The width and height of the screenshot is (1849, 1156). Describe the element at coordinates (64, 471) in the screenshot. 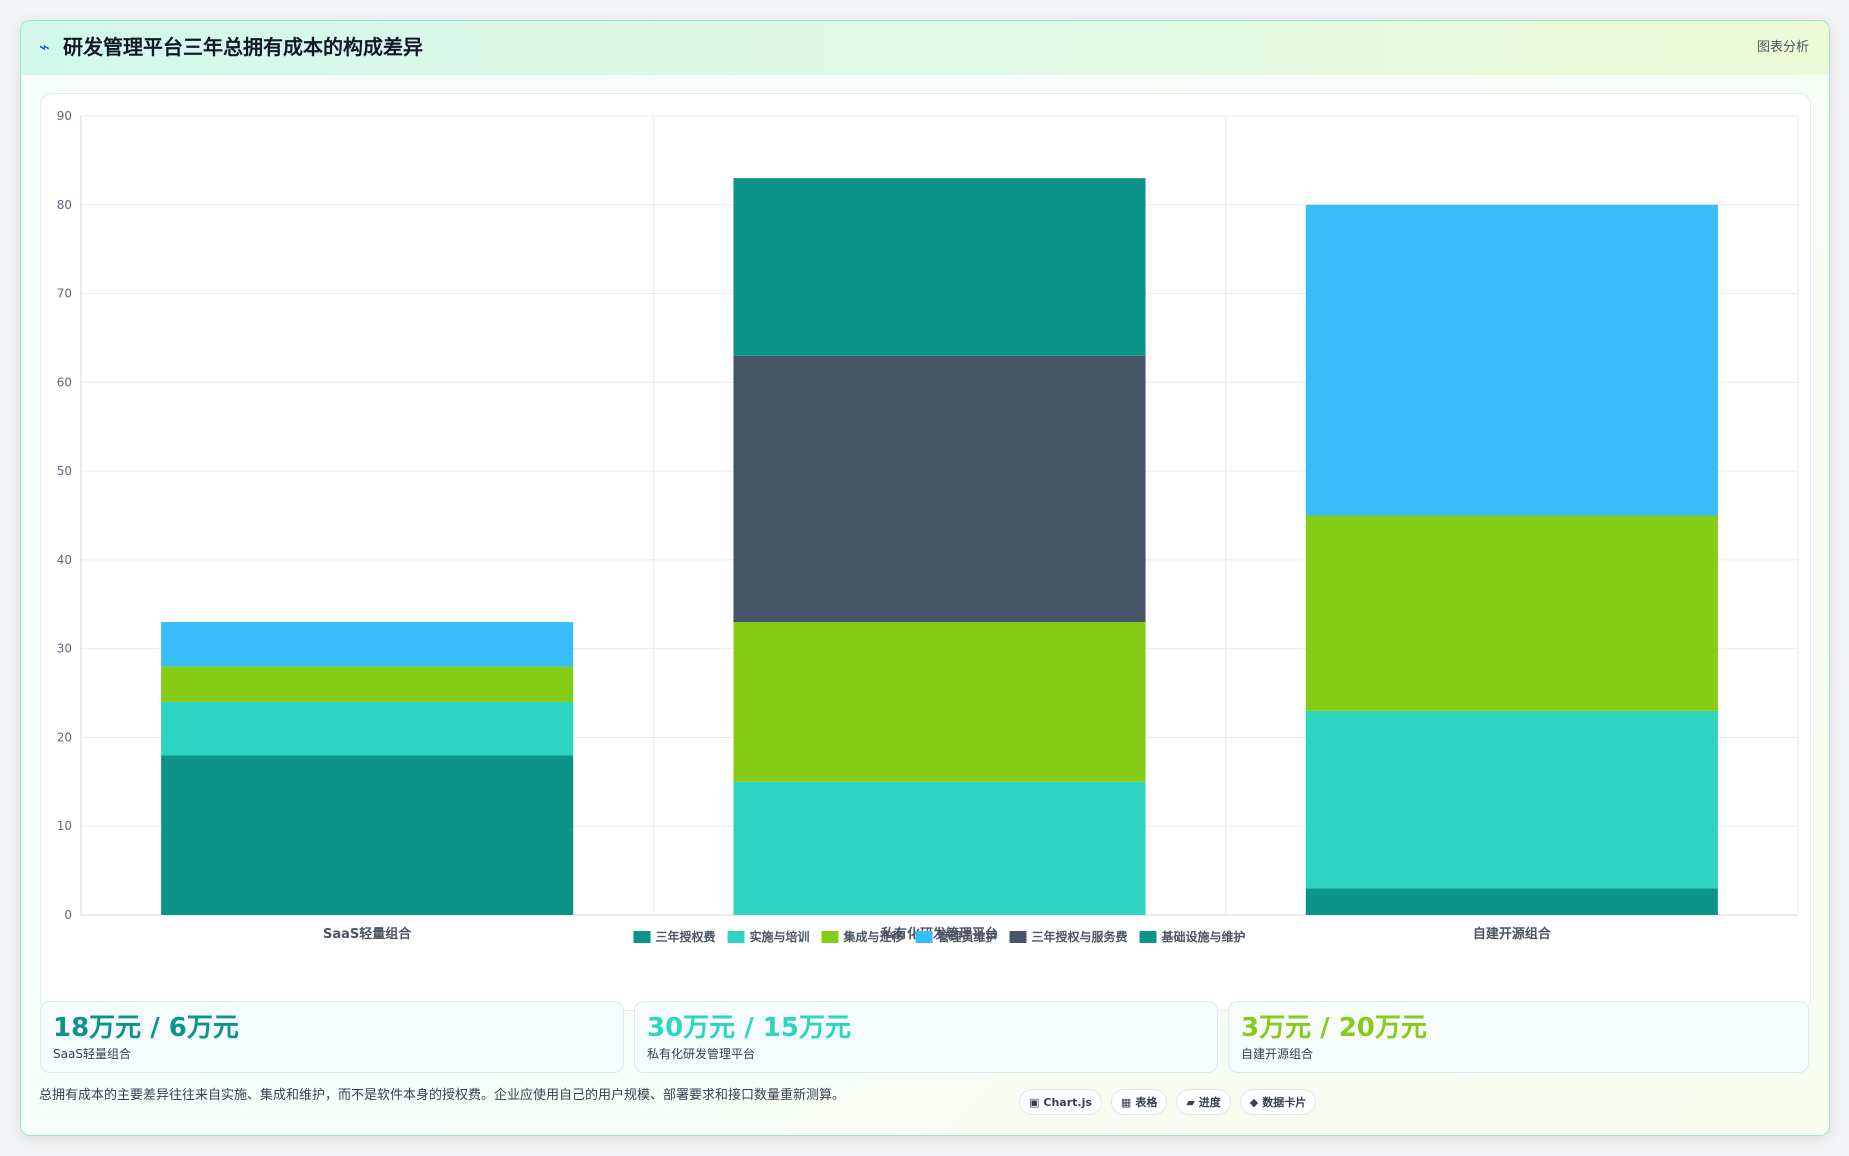

I see `y-tick-label: 50` at that location.